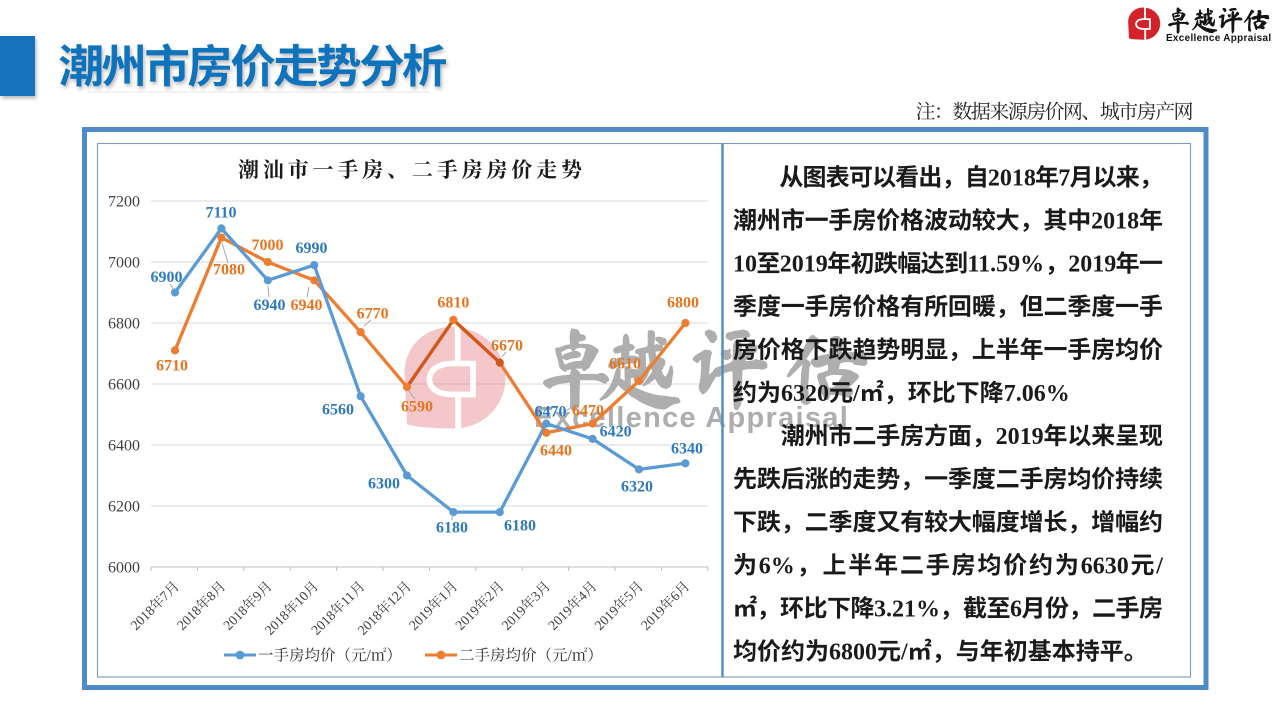 The width and height of the screenshot is (1280, 720). Describe the element at coordinates (373, 314) in the screenshot. I see `svg-text: 6770` at that location.